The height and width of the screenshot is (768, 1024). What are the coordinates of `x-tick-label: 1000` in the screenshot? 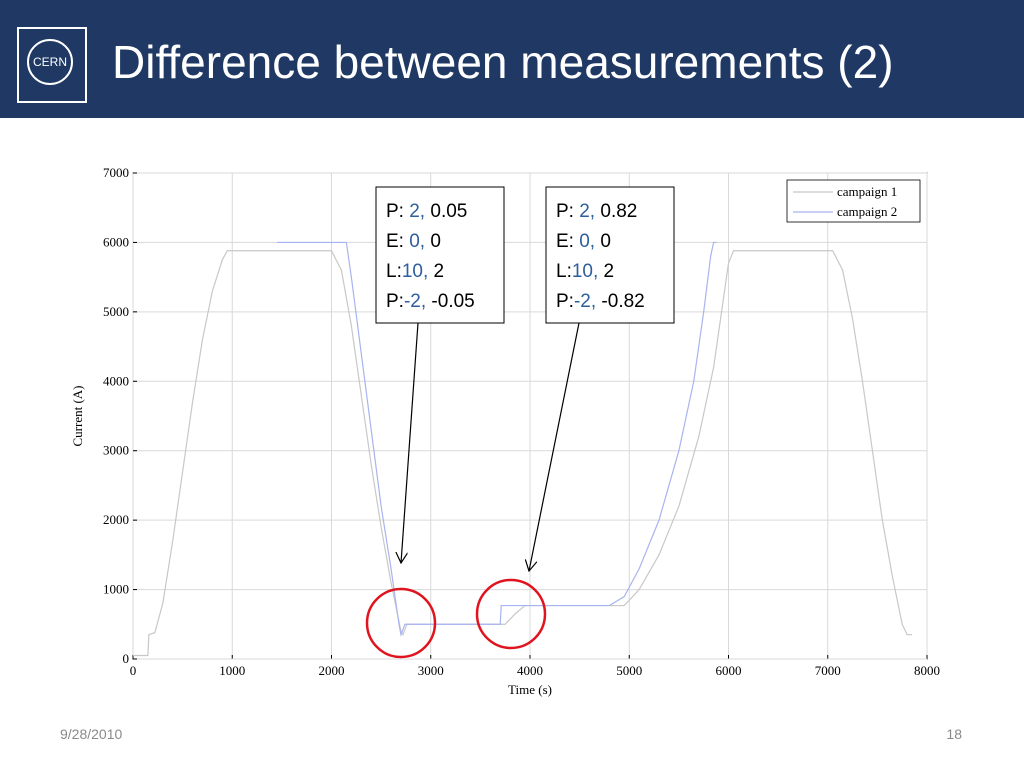 It's located at (232, 670).